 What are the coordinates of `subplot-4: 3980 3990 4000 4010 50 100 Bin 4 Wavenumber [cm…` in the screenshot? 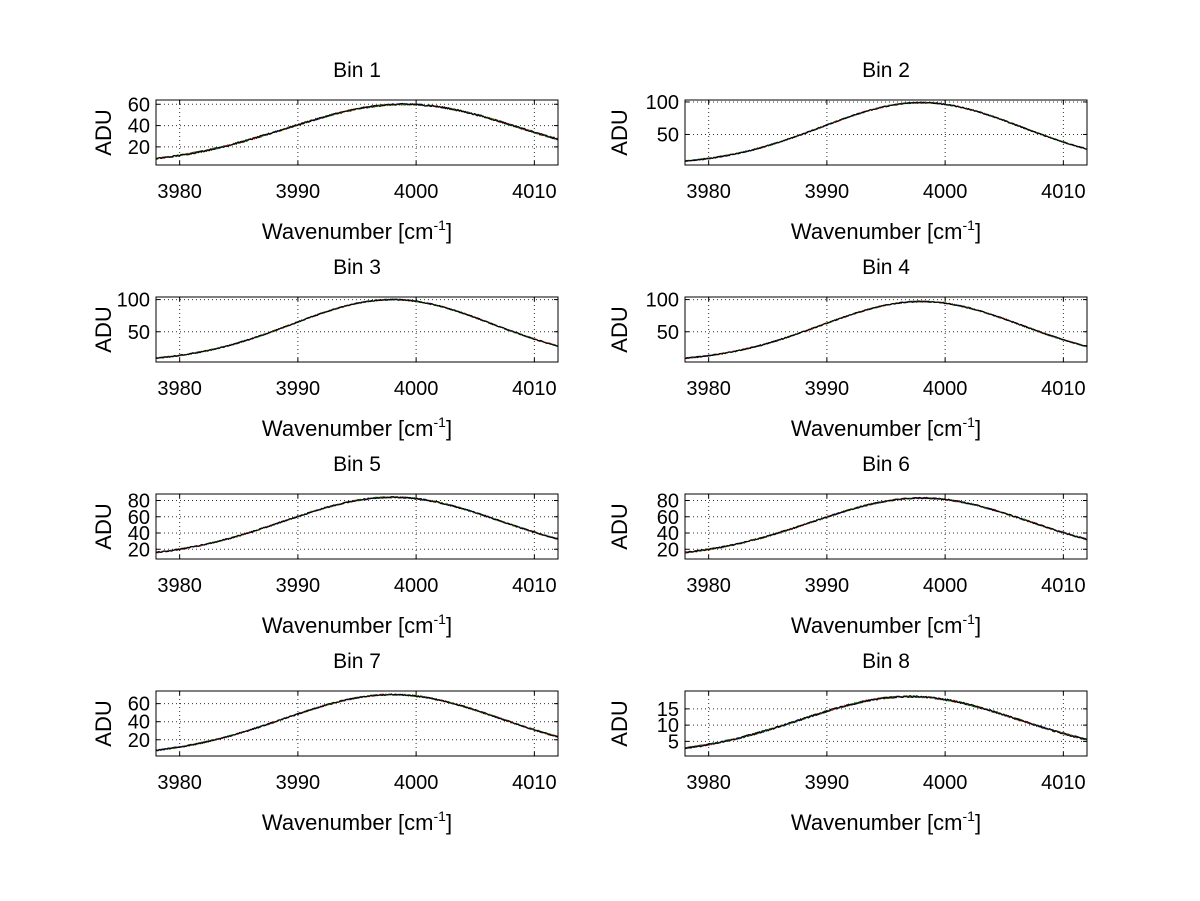 It's located at (847, 348).